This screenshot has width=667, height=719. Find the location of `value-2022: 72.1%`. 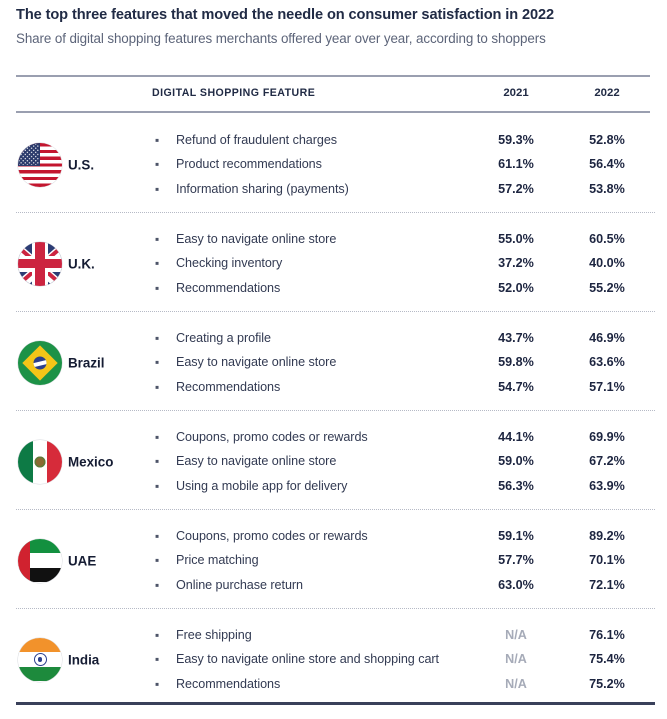

value-2022: 72.1% is located at coordinates (607, 584).